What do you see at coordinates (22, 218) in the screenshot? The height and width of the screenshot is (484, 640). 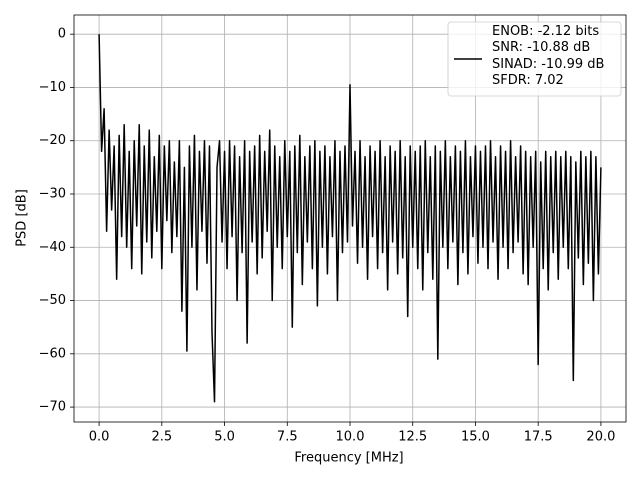 I see `y-axis-label: PSD [dB]` at bounding box center [22, 218].